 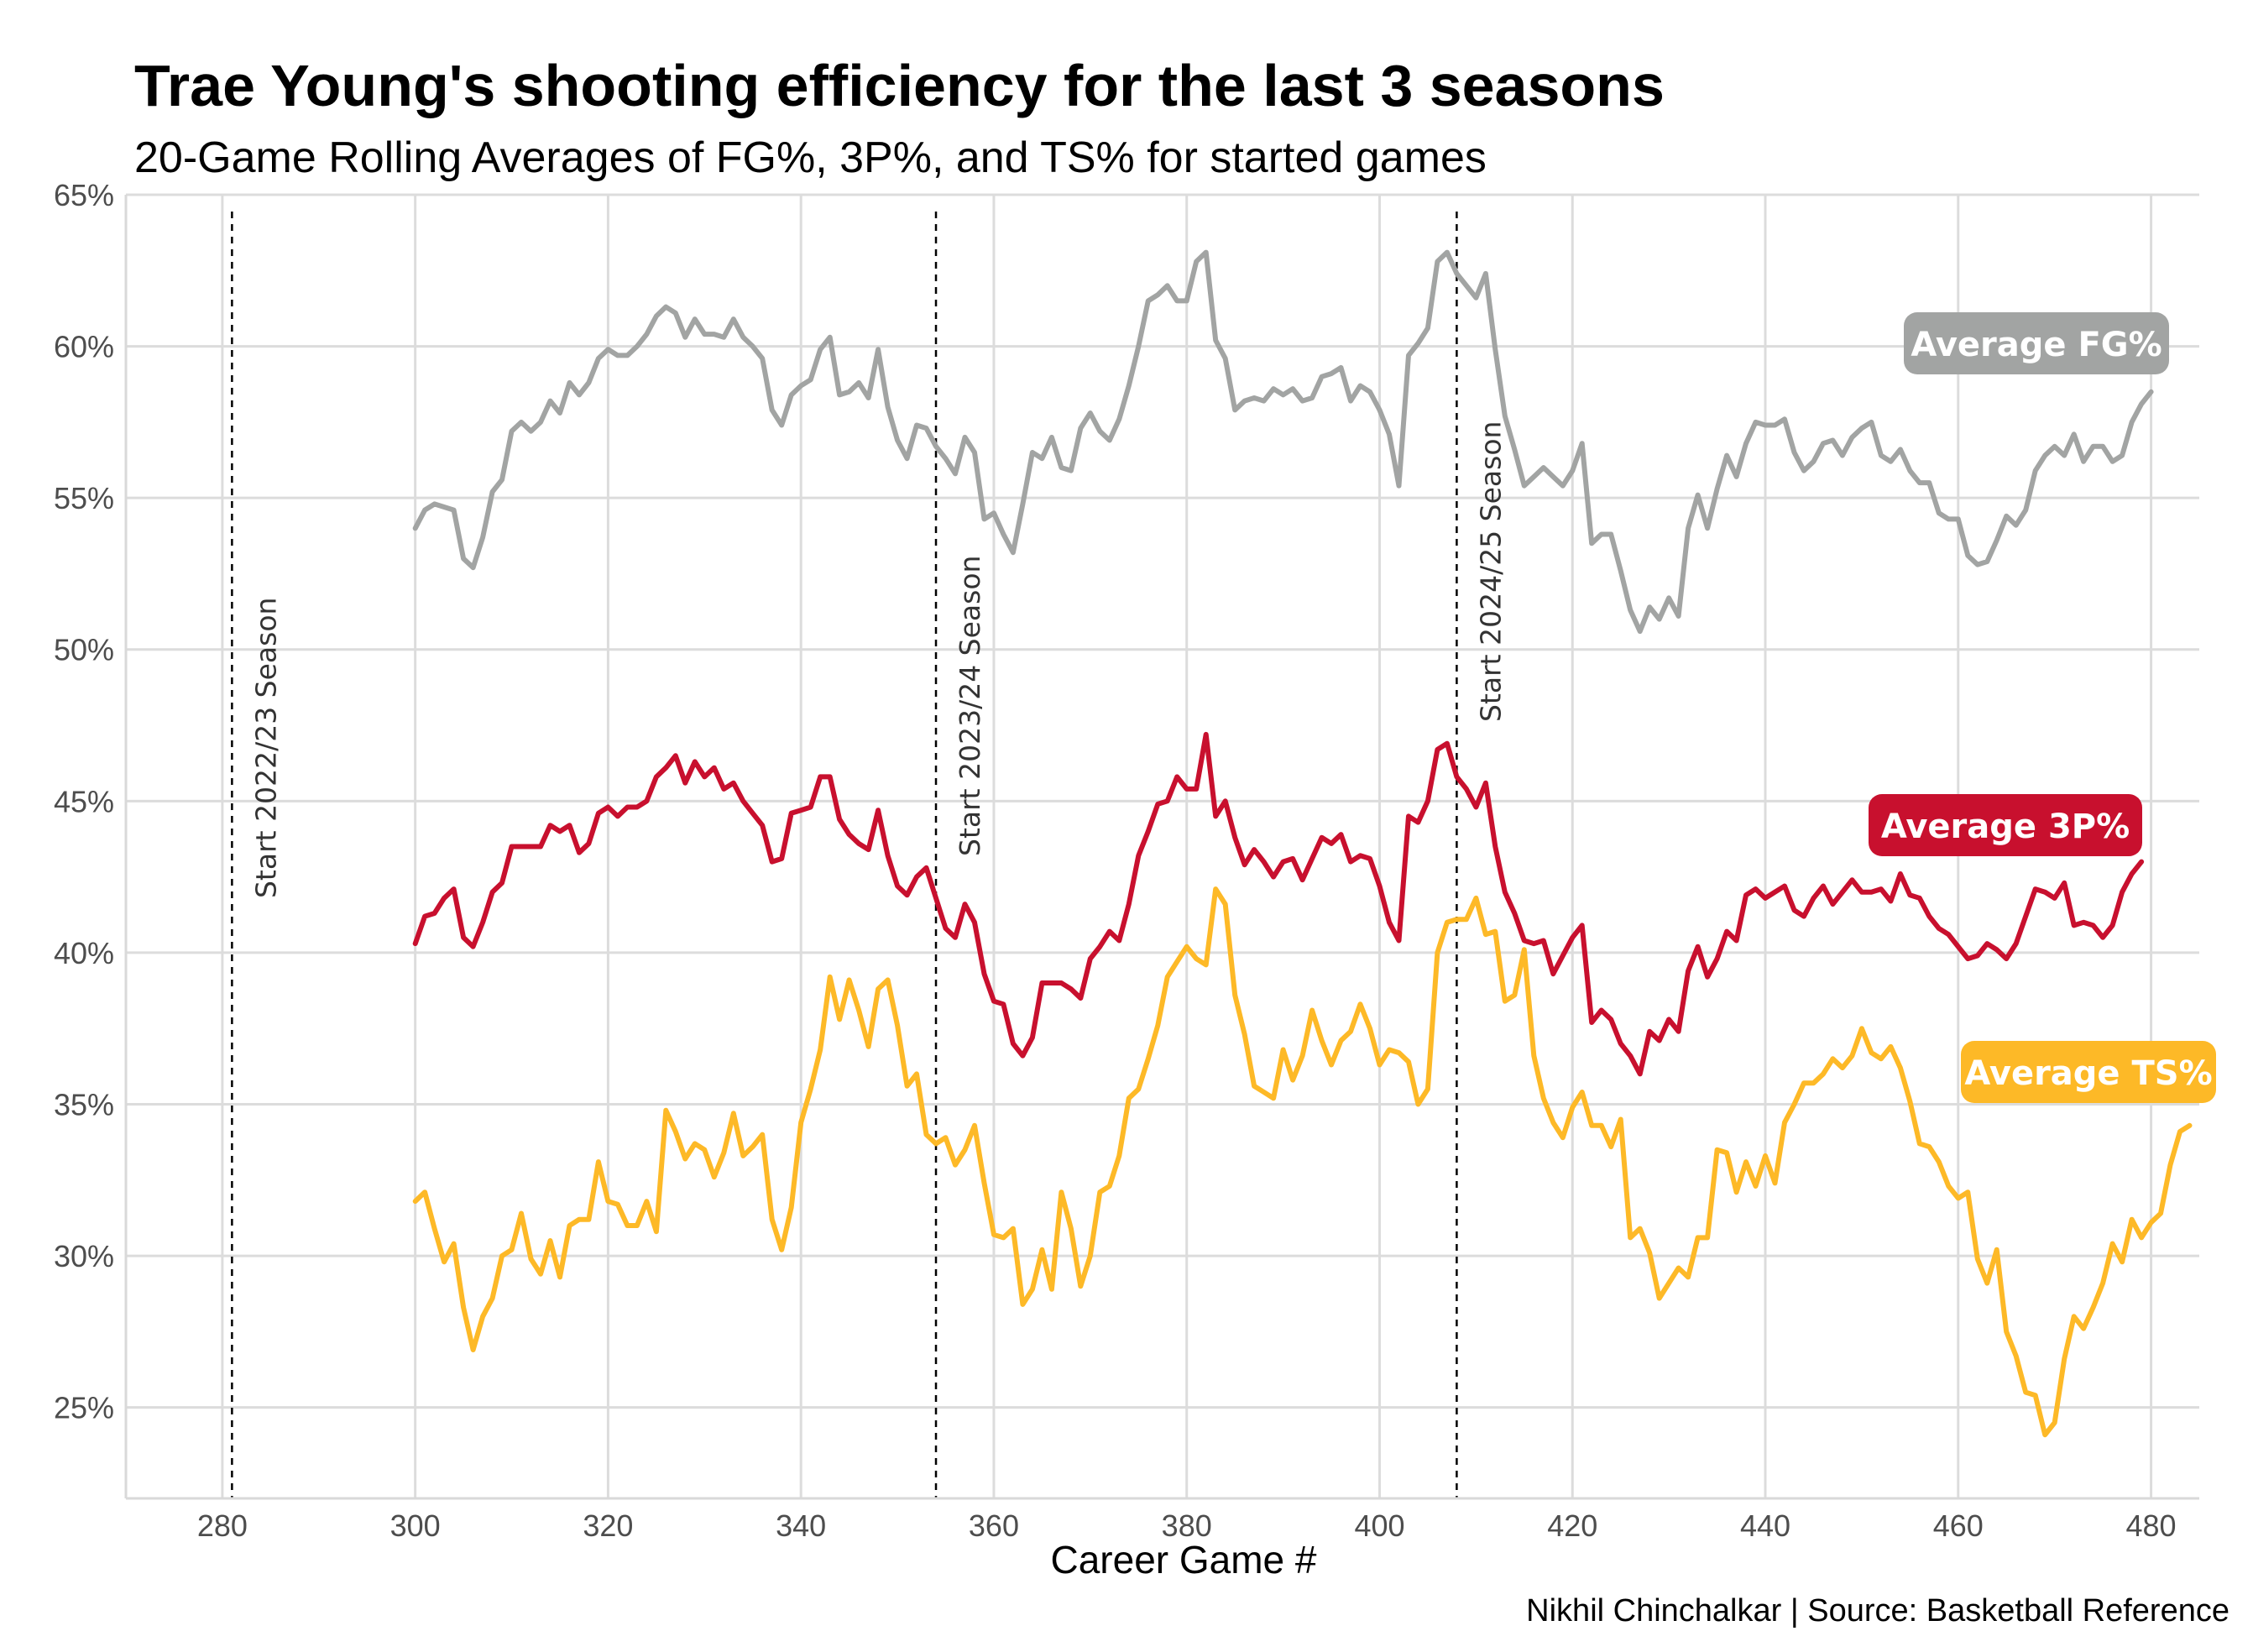 What do you see at coordinates (84, 1256) in the screenshot?
I see `y-tick-label: 30%` at bounding box center [84, 1256].